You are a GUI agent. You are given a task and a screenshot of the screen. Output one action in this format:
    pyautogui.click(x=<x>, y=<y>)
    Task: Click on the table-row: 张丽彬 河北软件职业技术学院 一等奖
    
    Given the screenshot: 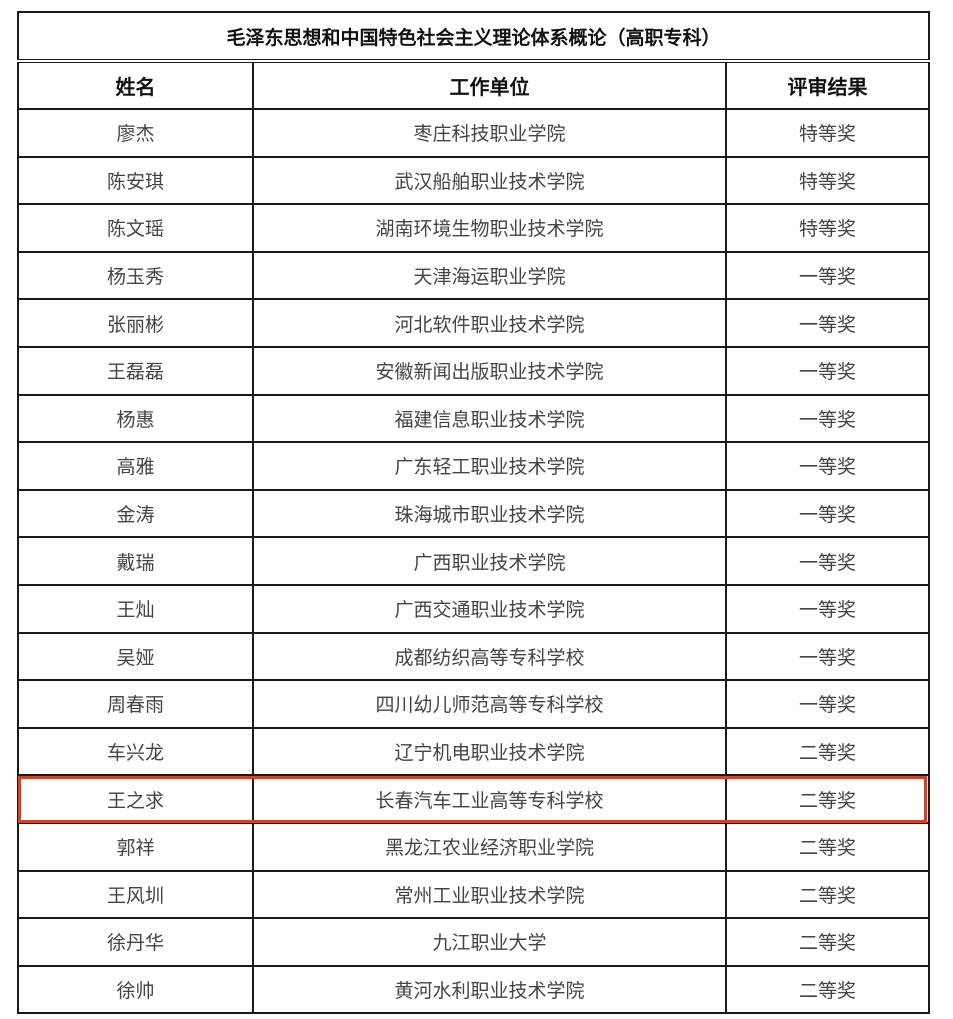 What is the action you would take?
    pyautogui.click(x=474, y=323)
    